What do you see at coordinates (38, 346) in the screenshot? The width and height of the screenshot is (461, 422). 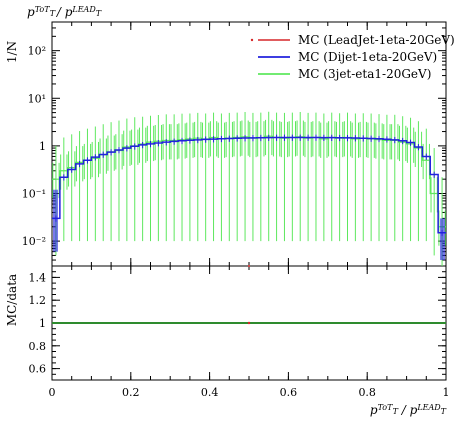 I see `ratio-ytick-label: 0.8` at bounding box center [38, 346].